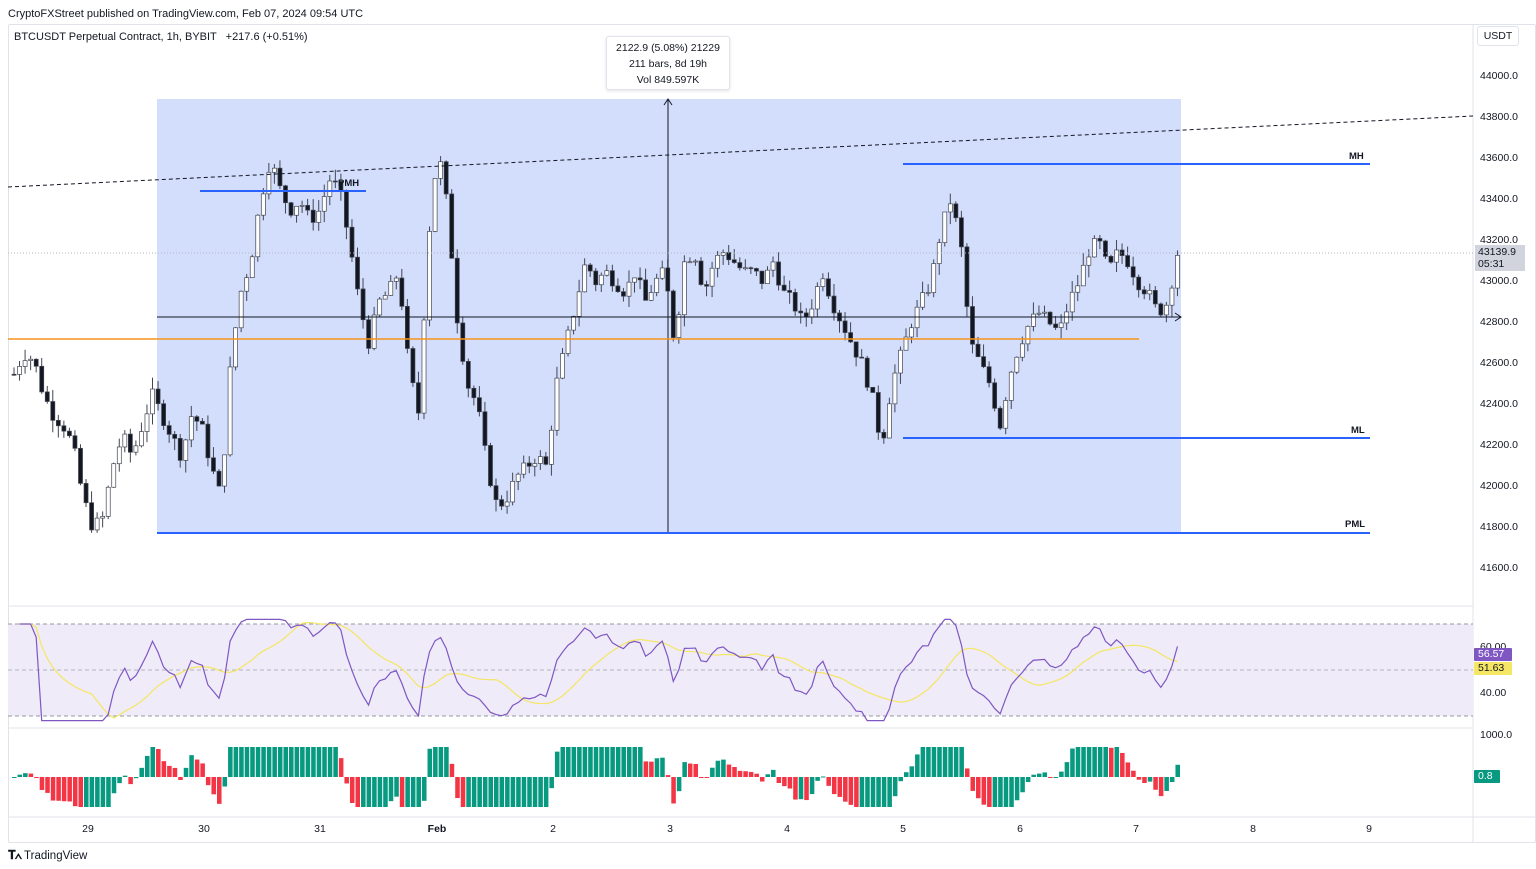 Image resolution: width=1536 pixels, height=869 pixels. Describe the element at coordinates (1355, 524) in the screenshot. I see `pml-label: PML` at that location.